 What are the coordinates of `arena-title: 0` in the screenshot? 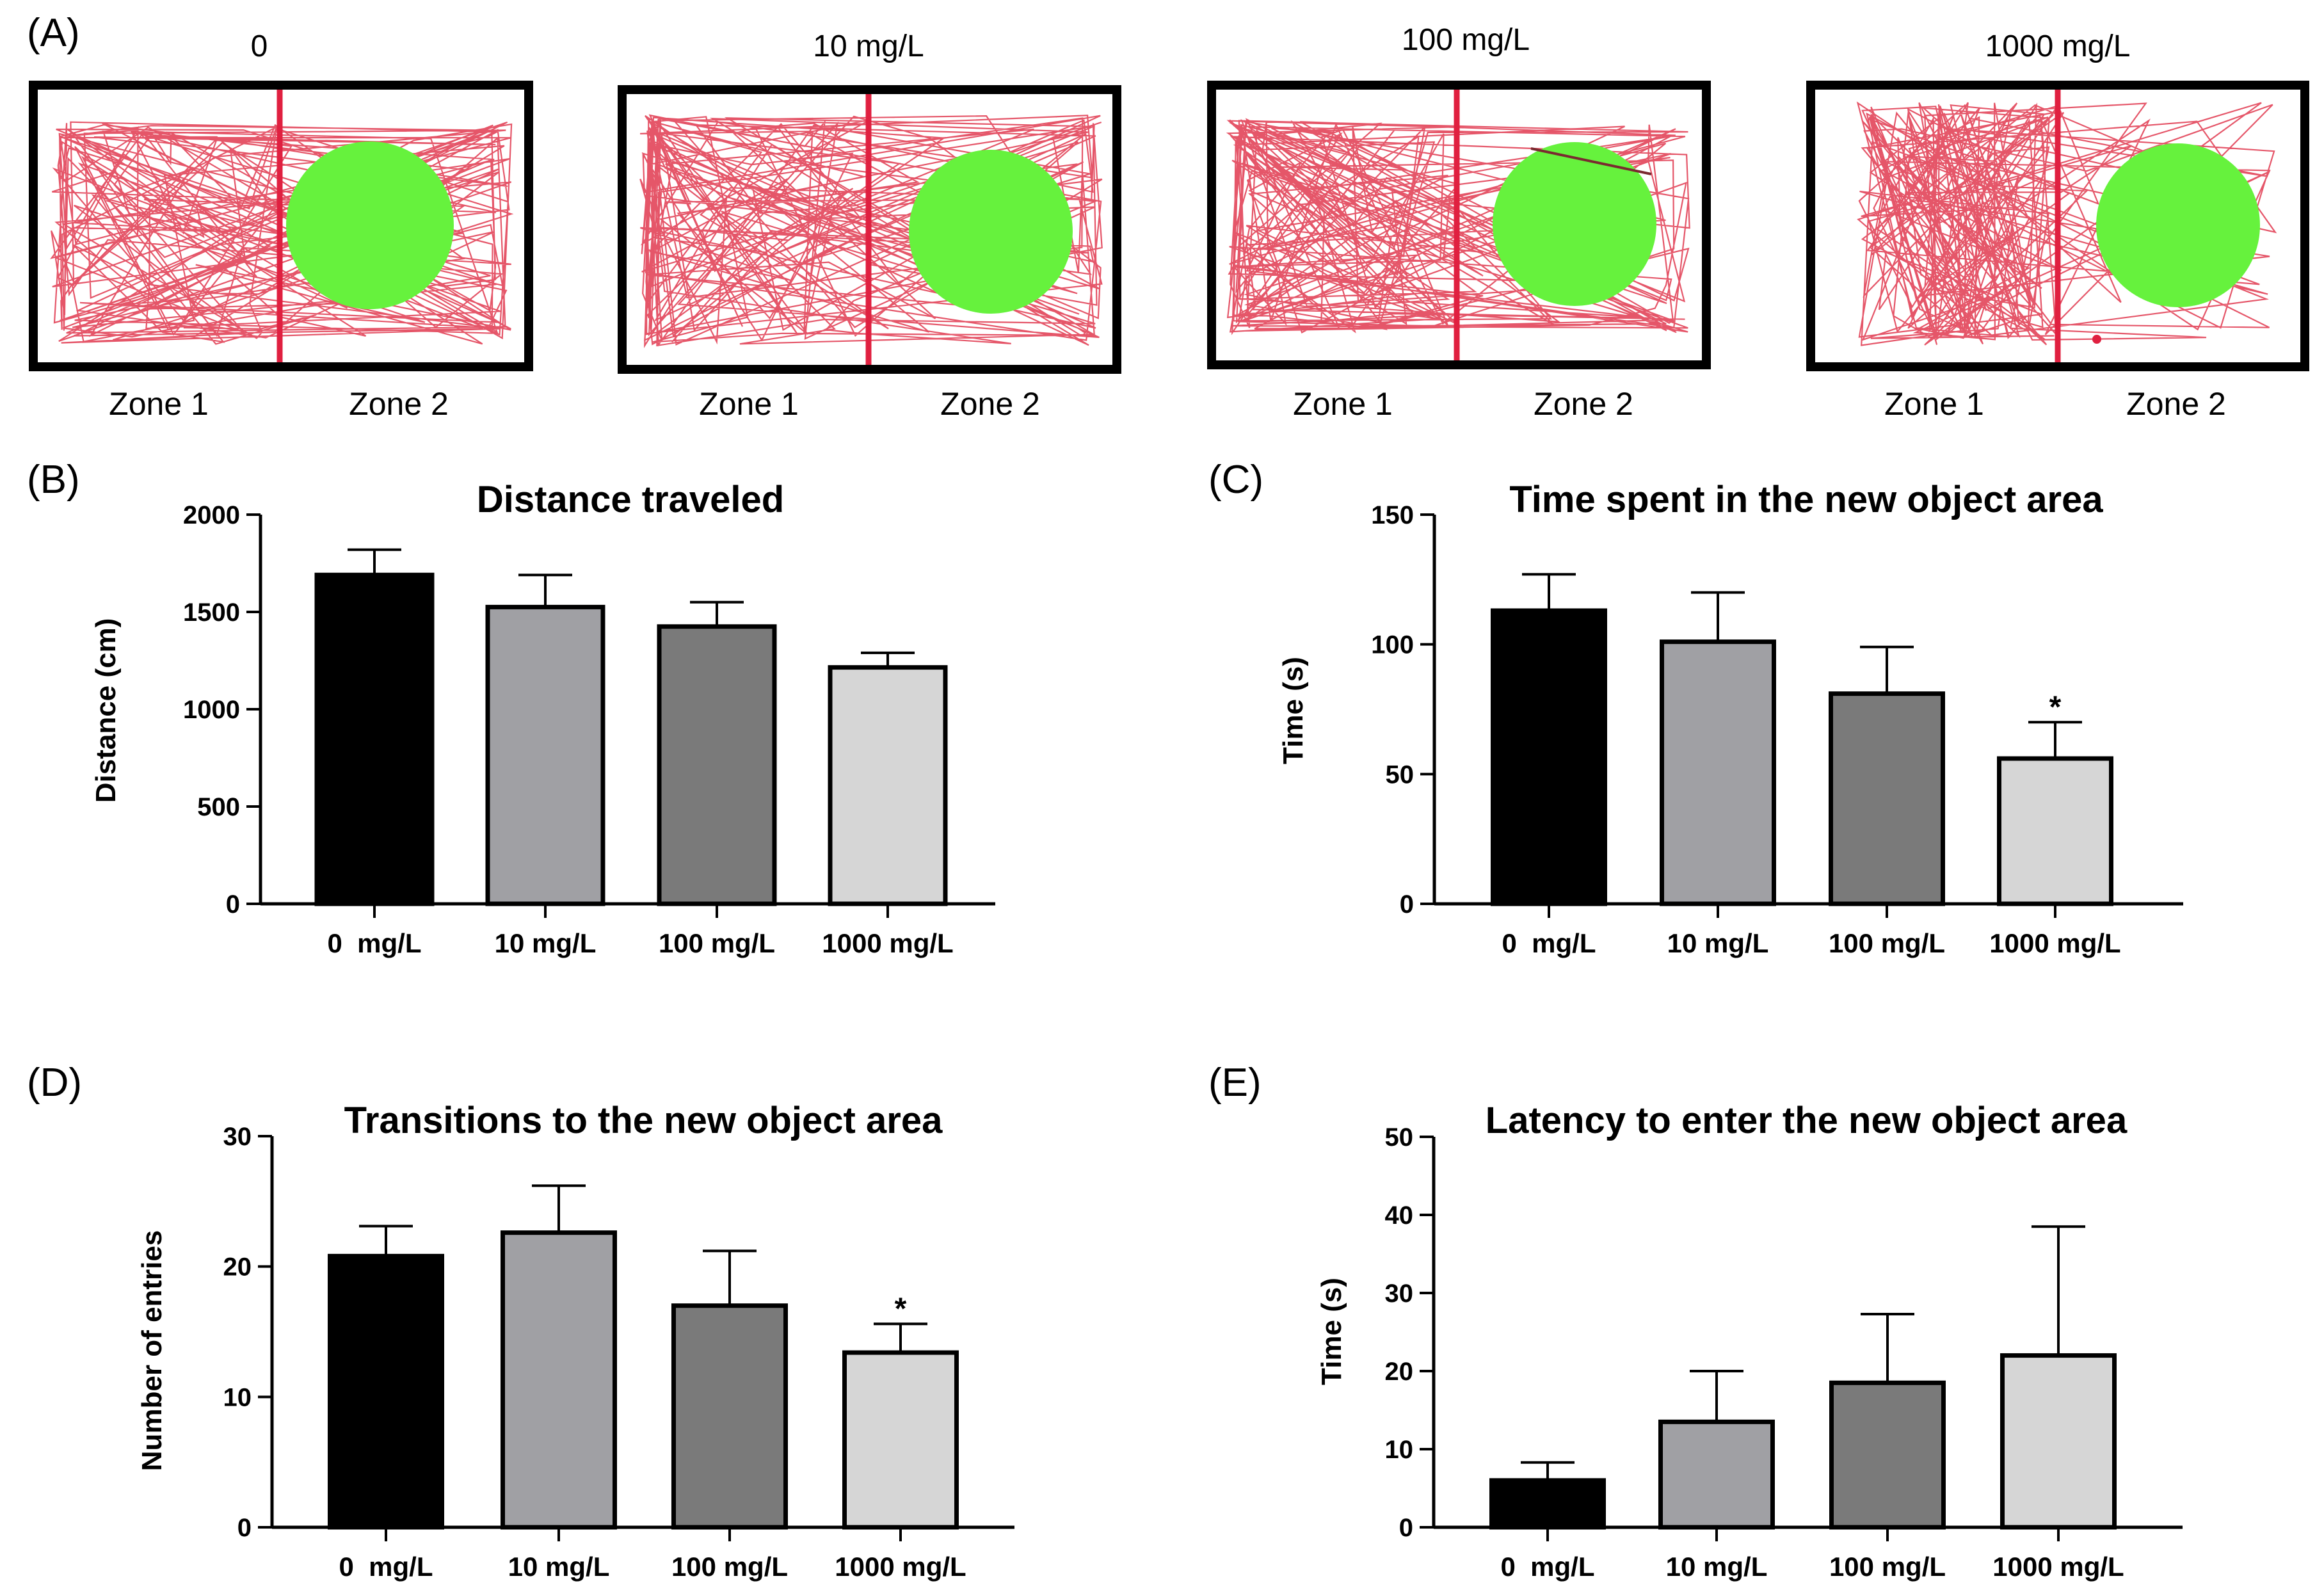 It's located at (259, 46).